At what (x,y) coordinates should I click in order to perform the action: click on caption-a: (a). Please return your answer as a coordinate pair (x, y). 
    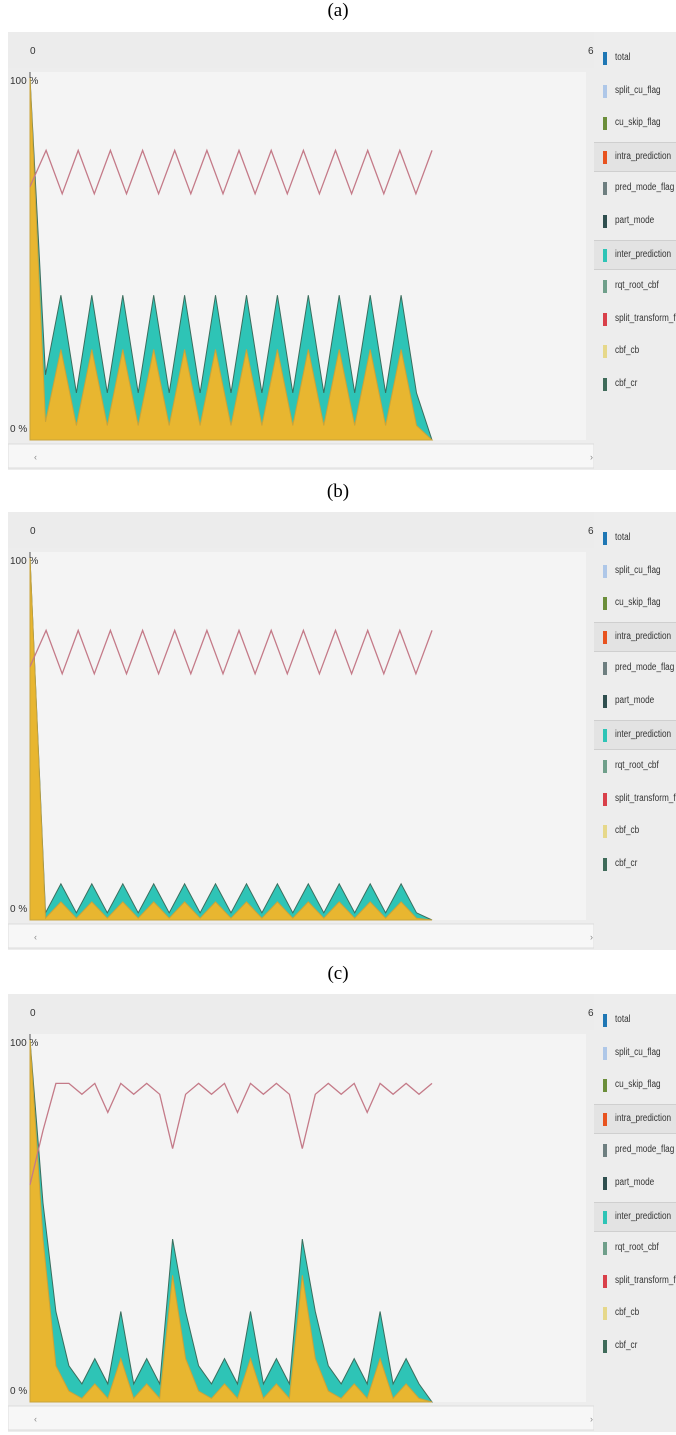
    Looking at the image, I should click on (338, 10).